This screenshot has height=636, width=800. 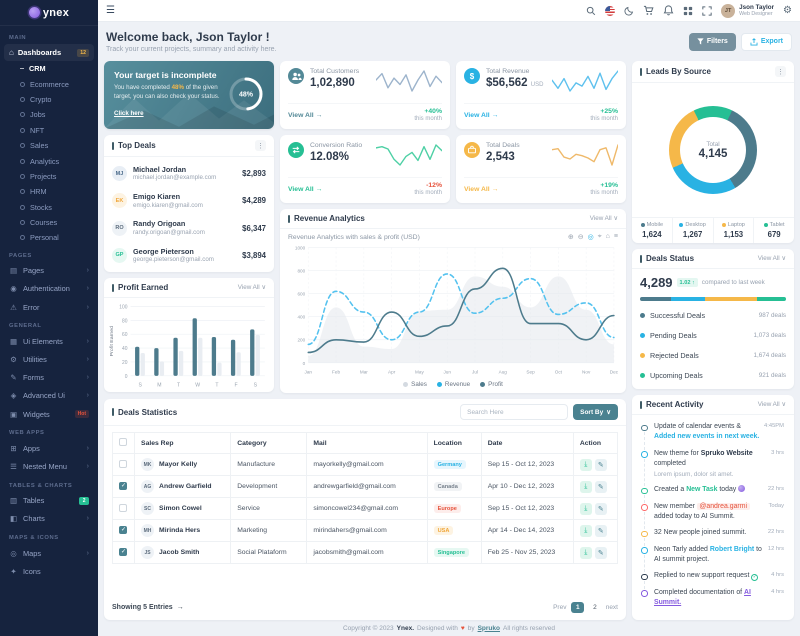 I want to click on sidebar-item-pages: ▤ Pages ›, so click(x=49, y=271).